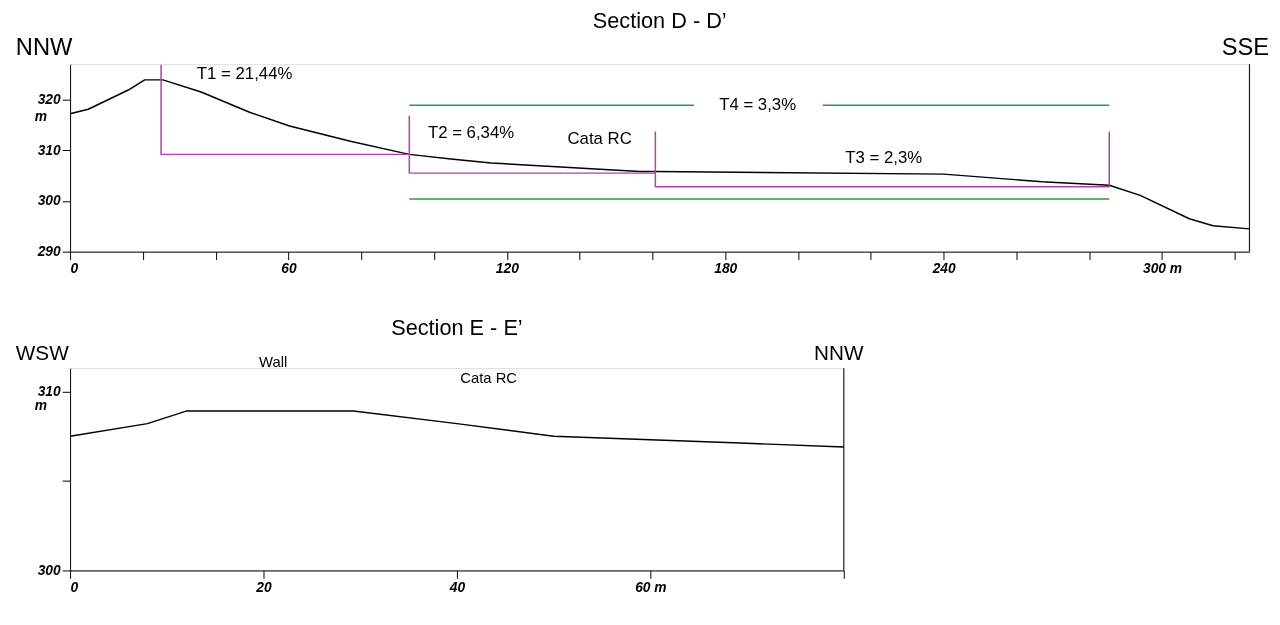  What do you see at coordinates (457, 586) in the screenshot?
I see `x-tick-label: 40` at bounding box center [457, 586].